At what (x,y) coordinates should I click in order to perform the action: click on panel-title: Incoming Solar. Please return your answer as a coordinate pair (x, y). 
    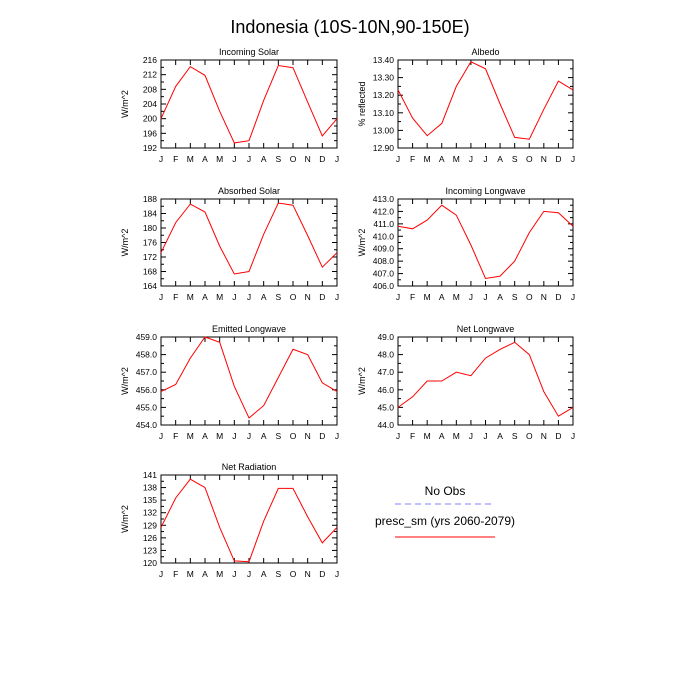
    Looking at the image, I should click on (249, 52).